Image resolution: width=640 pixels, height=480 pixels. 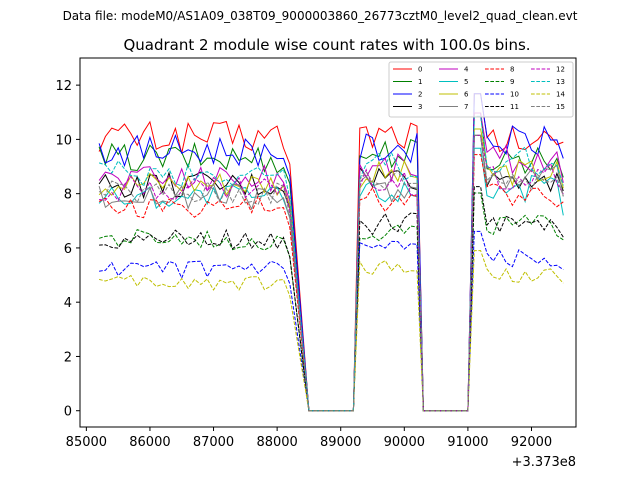 I want to click on legend-label-11: 11, so click(x=514, y=107).